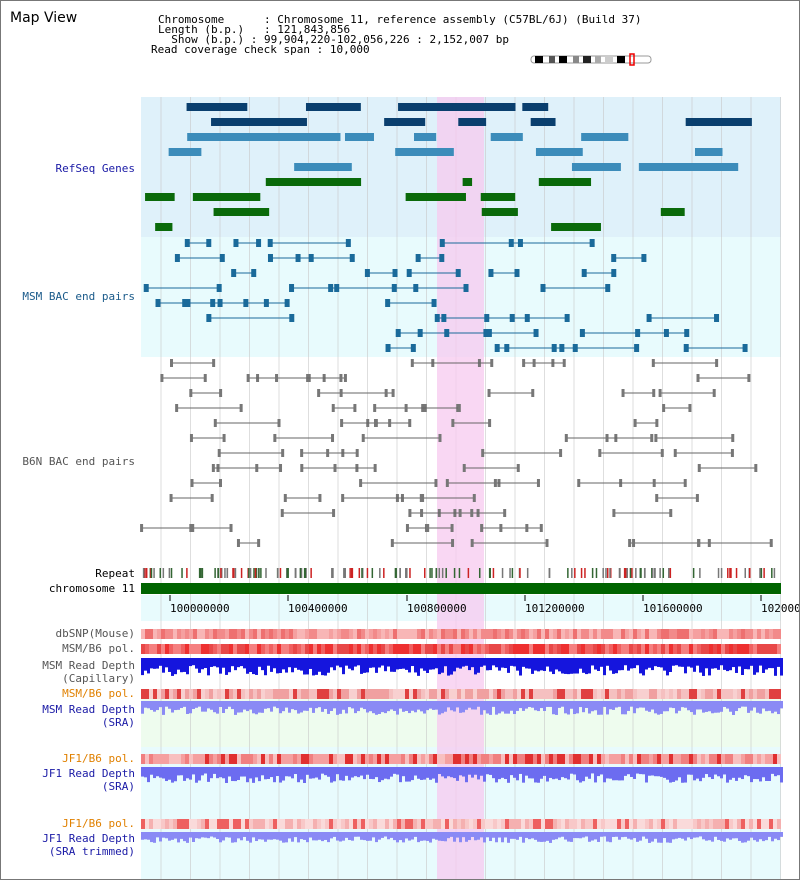  I want to click on track-label-msm-b6-pol: MSM/B6 pol., so click(98, 648).